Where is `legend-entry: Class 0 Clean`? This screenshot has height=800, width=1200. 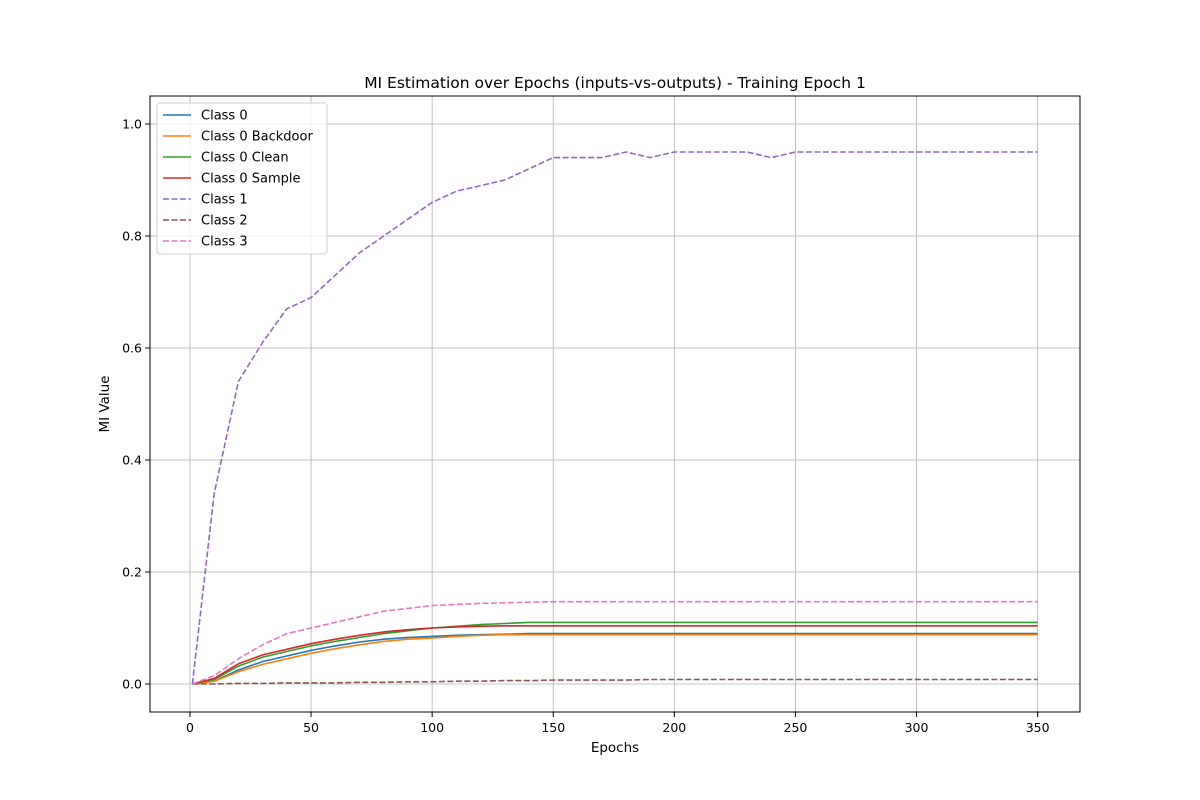
legend-entry: Class 0 Clean is located at coordinates (245, 158).